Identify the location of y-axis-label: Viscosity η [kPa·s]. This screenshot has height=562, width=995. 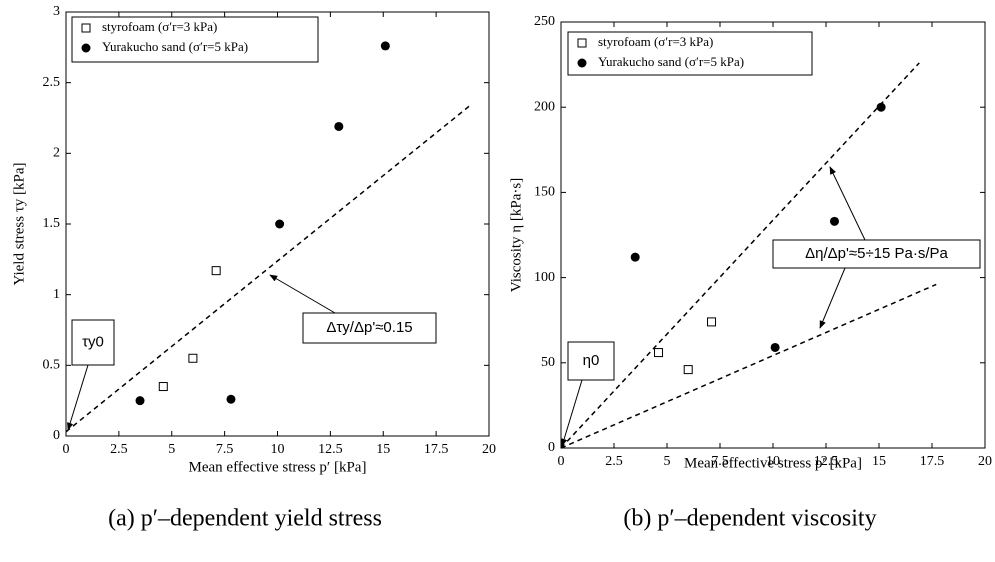
(516, 235).